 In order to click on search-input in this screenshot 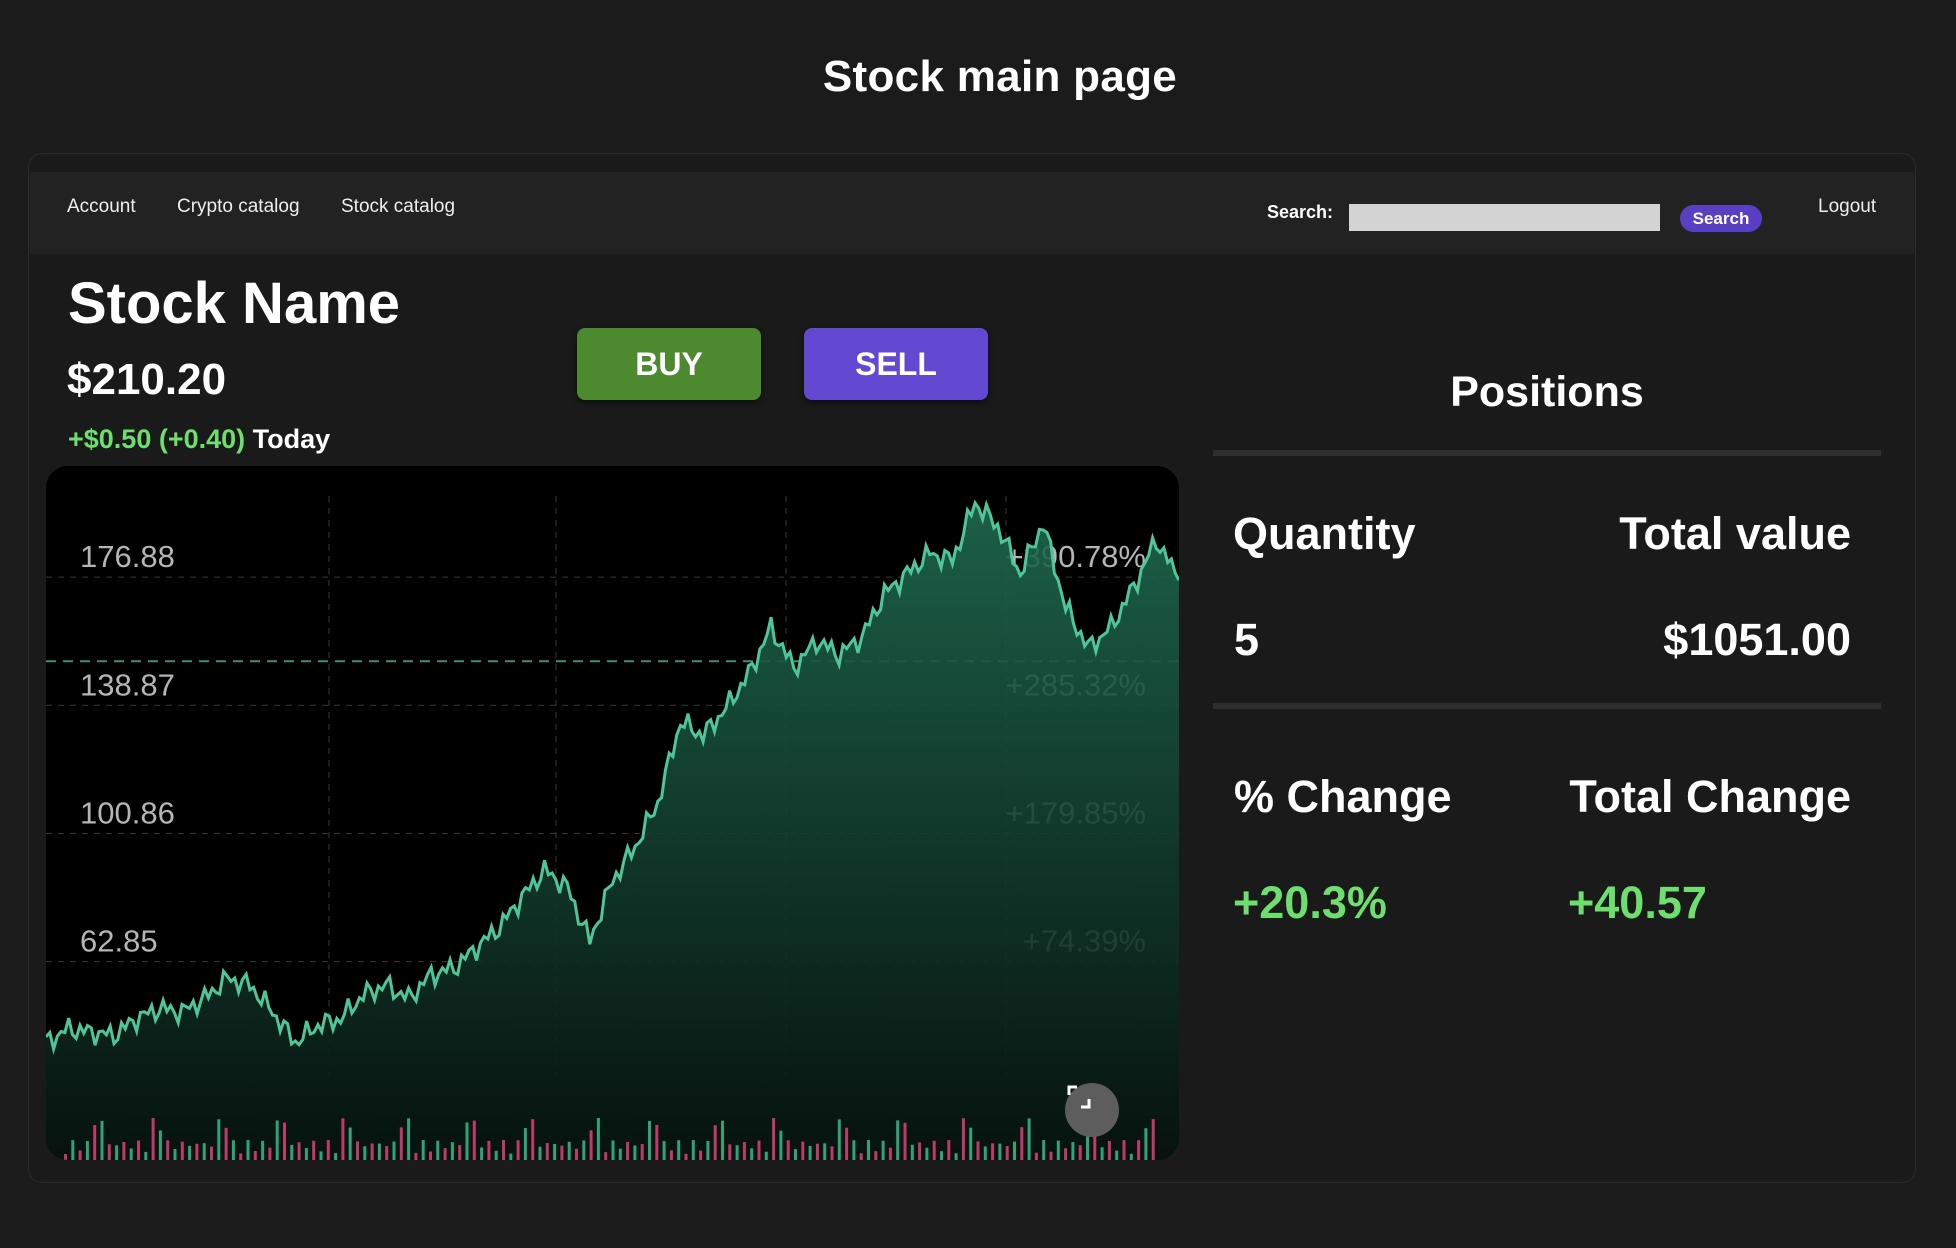, I will do `click(1504, 217)`.